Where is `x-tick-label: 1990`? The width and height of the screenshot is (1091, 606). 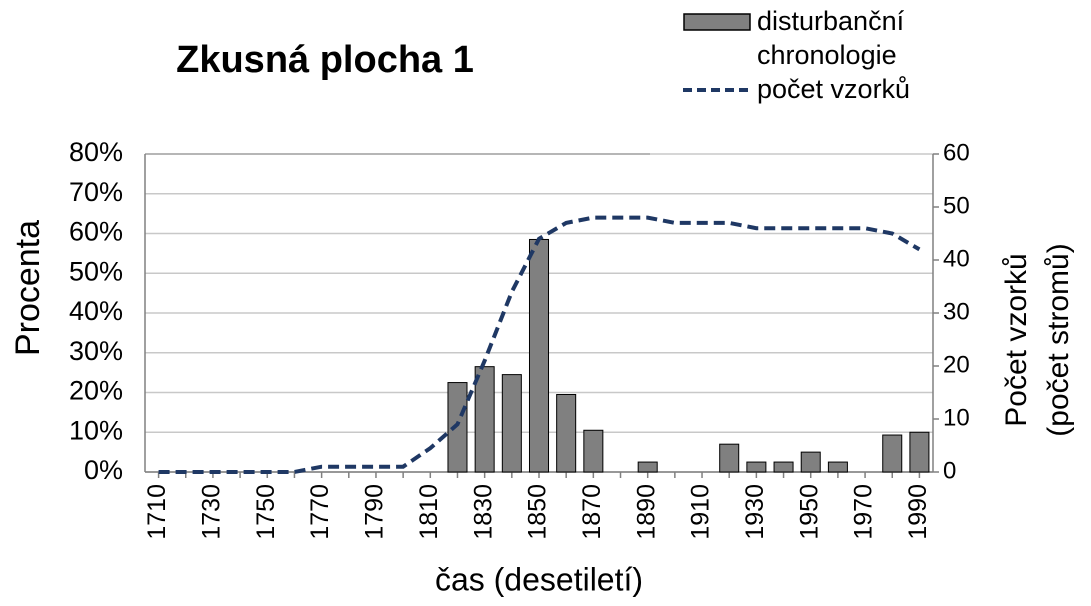
x-tick-label: 1990 is located at coordinates (918, 512).